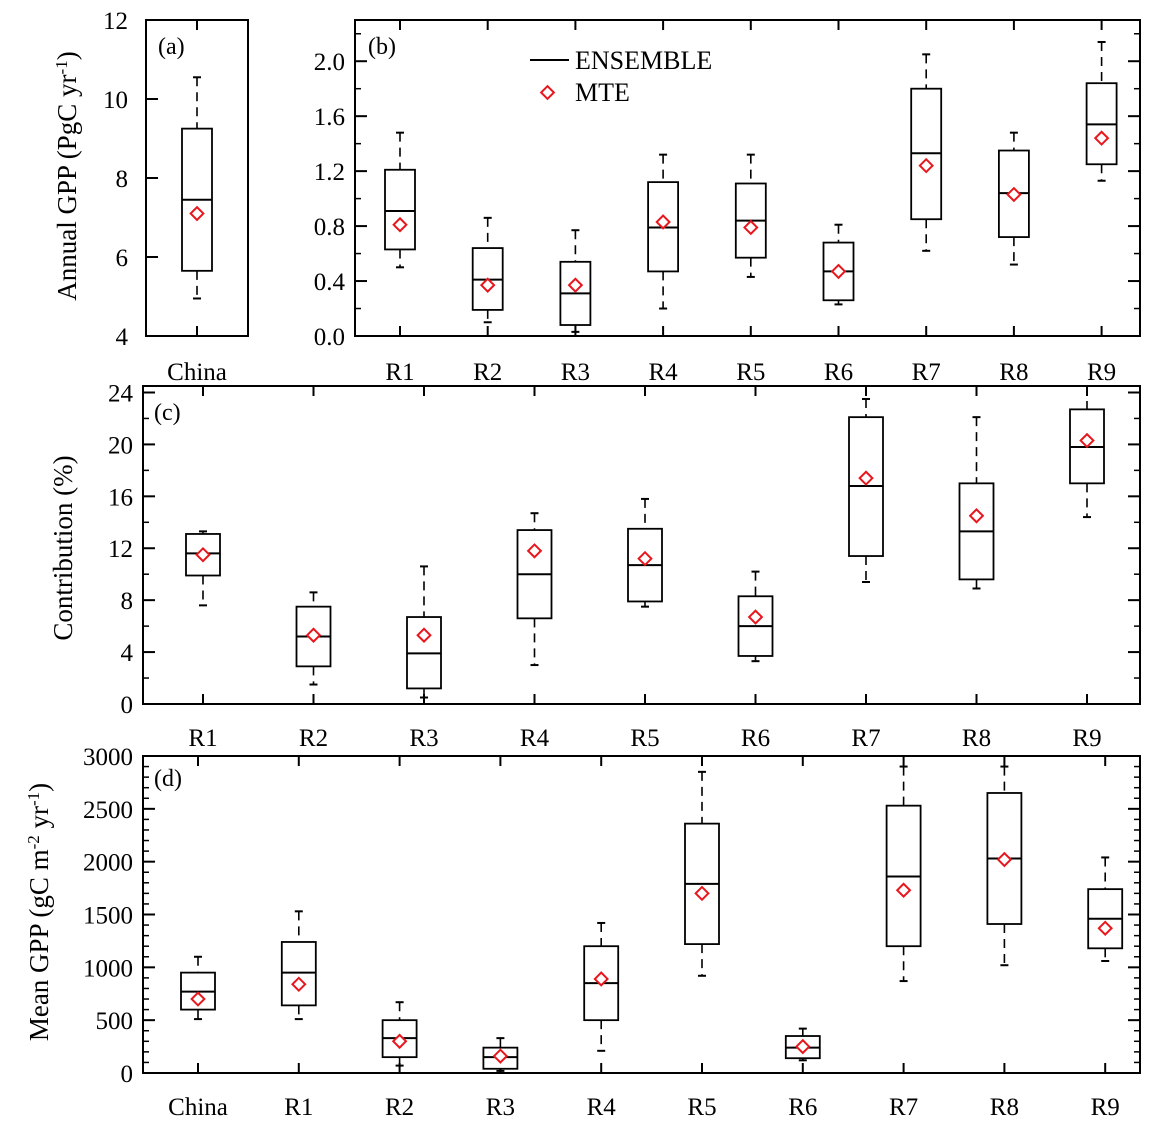  What do you see at coordinates (120, 445) in the screenshot?
I see `y-tick-label: 20` at bounding box center [120, 445].